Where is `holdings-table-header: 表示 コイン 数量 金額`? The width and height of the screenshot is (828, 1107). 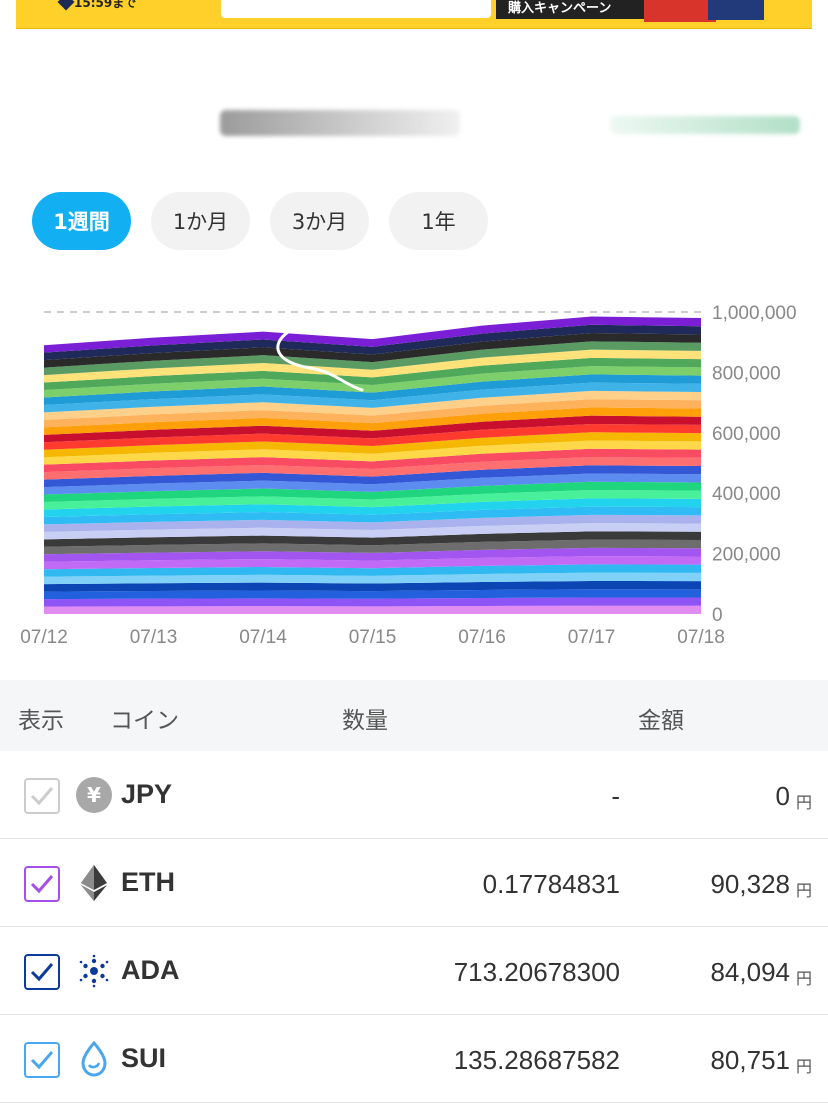
holdings-table-header: 表示 コイン 数量 金額 is located at coordinates (414, 715).